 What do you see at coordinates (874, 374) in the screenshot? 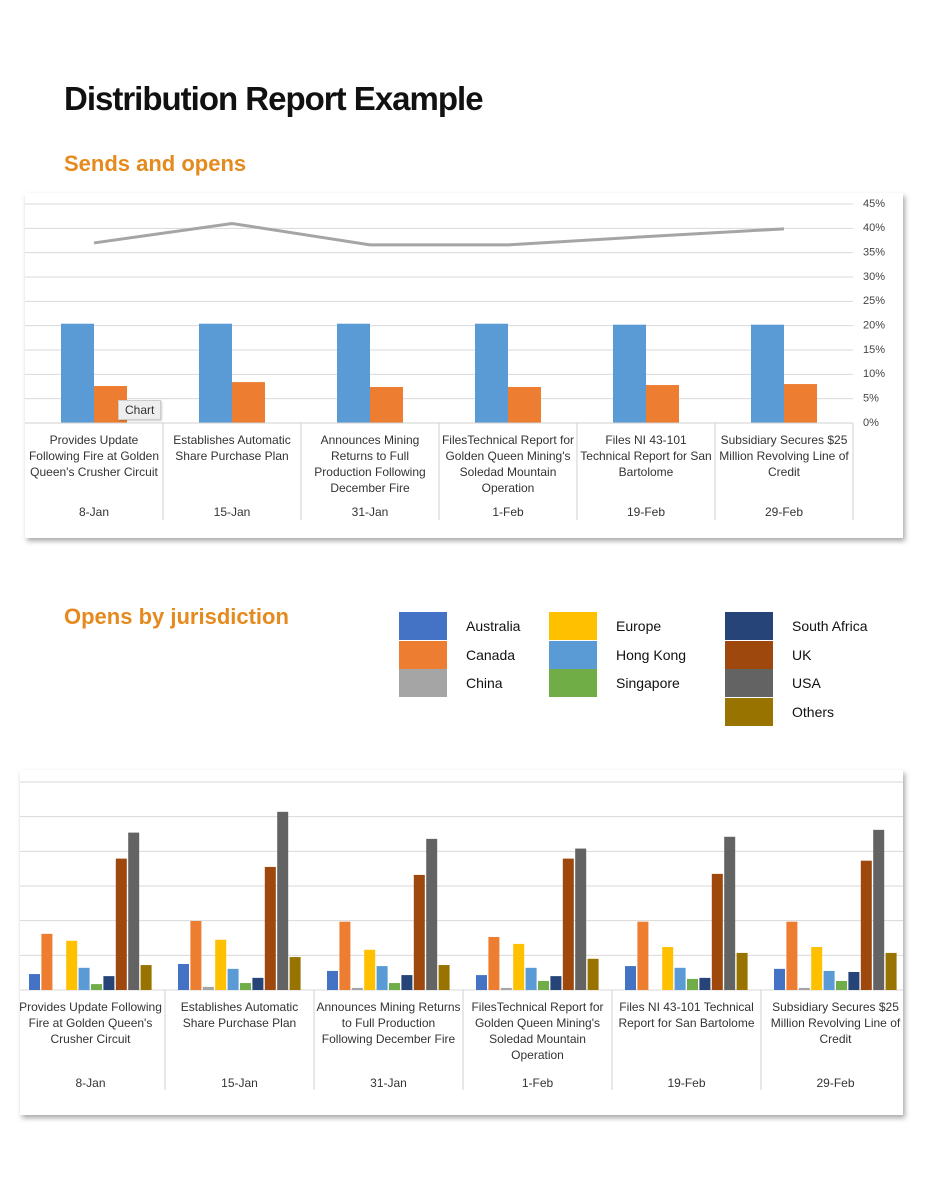
I see `y2-tick-label: 10%` at bounding box center [874, 374].